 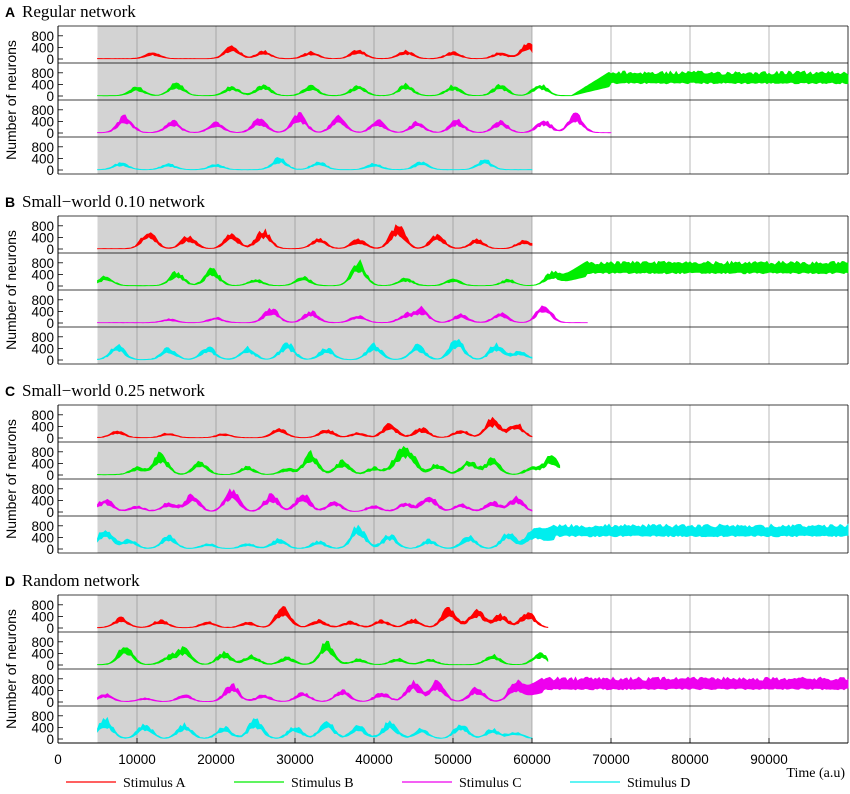 What do you see at coordinates (216, 759) in the screenshot?
I see `x-tick-label: 20000` at bounding box center [216, 759].